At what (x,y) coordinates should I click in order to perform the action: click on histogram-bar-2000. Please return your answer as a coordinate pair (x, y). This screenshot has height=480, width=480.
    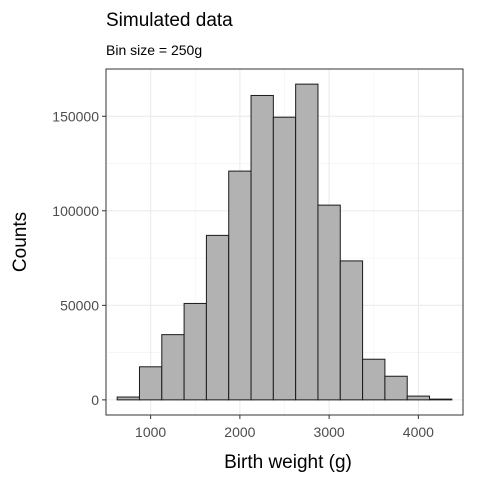
    Looking at the image, I should click on (240, 285).